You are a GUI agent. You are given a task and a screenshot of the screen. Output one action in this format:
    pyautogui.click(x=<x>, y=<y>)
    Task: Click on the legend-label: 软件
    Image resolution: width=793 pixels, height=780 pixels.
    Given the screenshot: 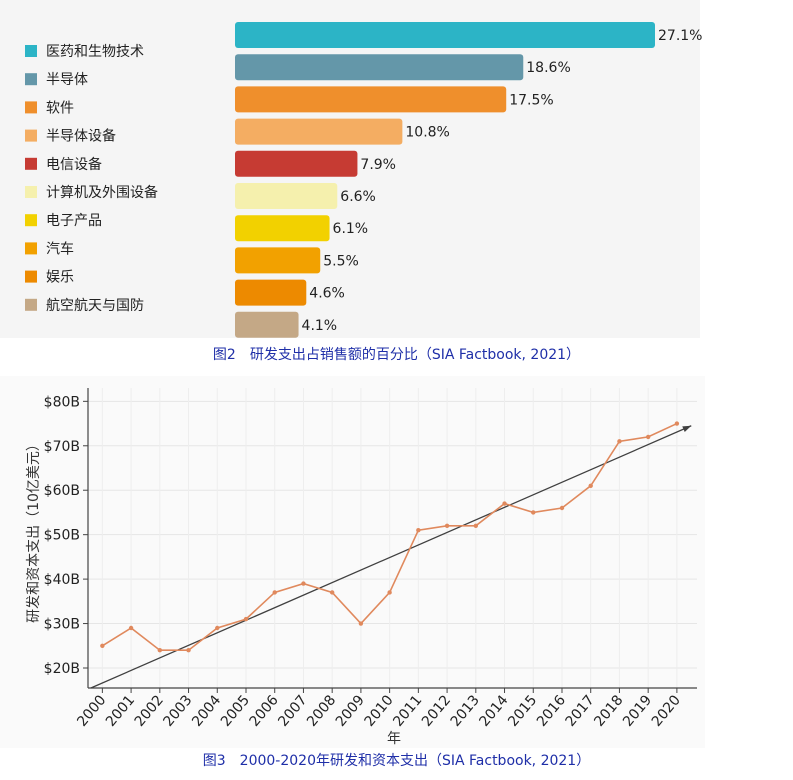 What is the action you would take?
    pyautogui.click(x=60, y=108)
    